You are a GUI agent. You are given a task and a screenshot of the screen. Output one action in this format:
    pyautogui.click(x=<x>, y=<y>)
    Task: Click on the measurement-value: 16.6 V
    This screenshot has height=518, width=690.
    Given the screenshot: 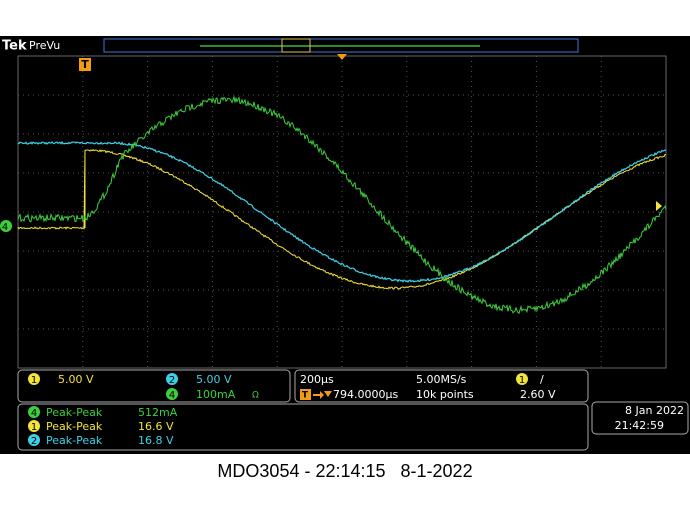 What is the action you would take?
    pyautogui.click(x=156, y=426)
    